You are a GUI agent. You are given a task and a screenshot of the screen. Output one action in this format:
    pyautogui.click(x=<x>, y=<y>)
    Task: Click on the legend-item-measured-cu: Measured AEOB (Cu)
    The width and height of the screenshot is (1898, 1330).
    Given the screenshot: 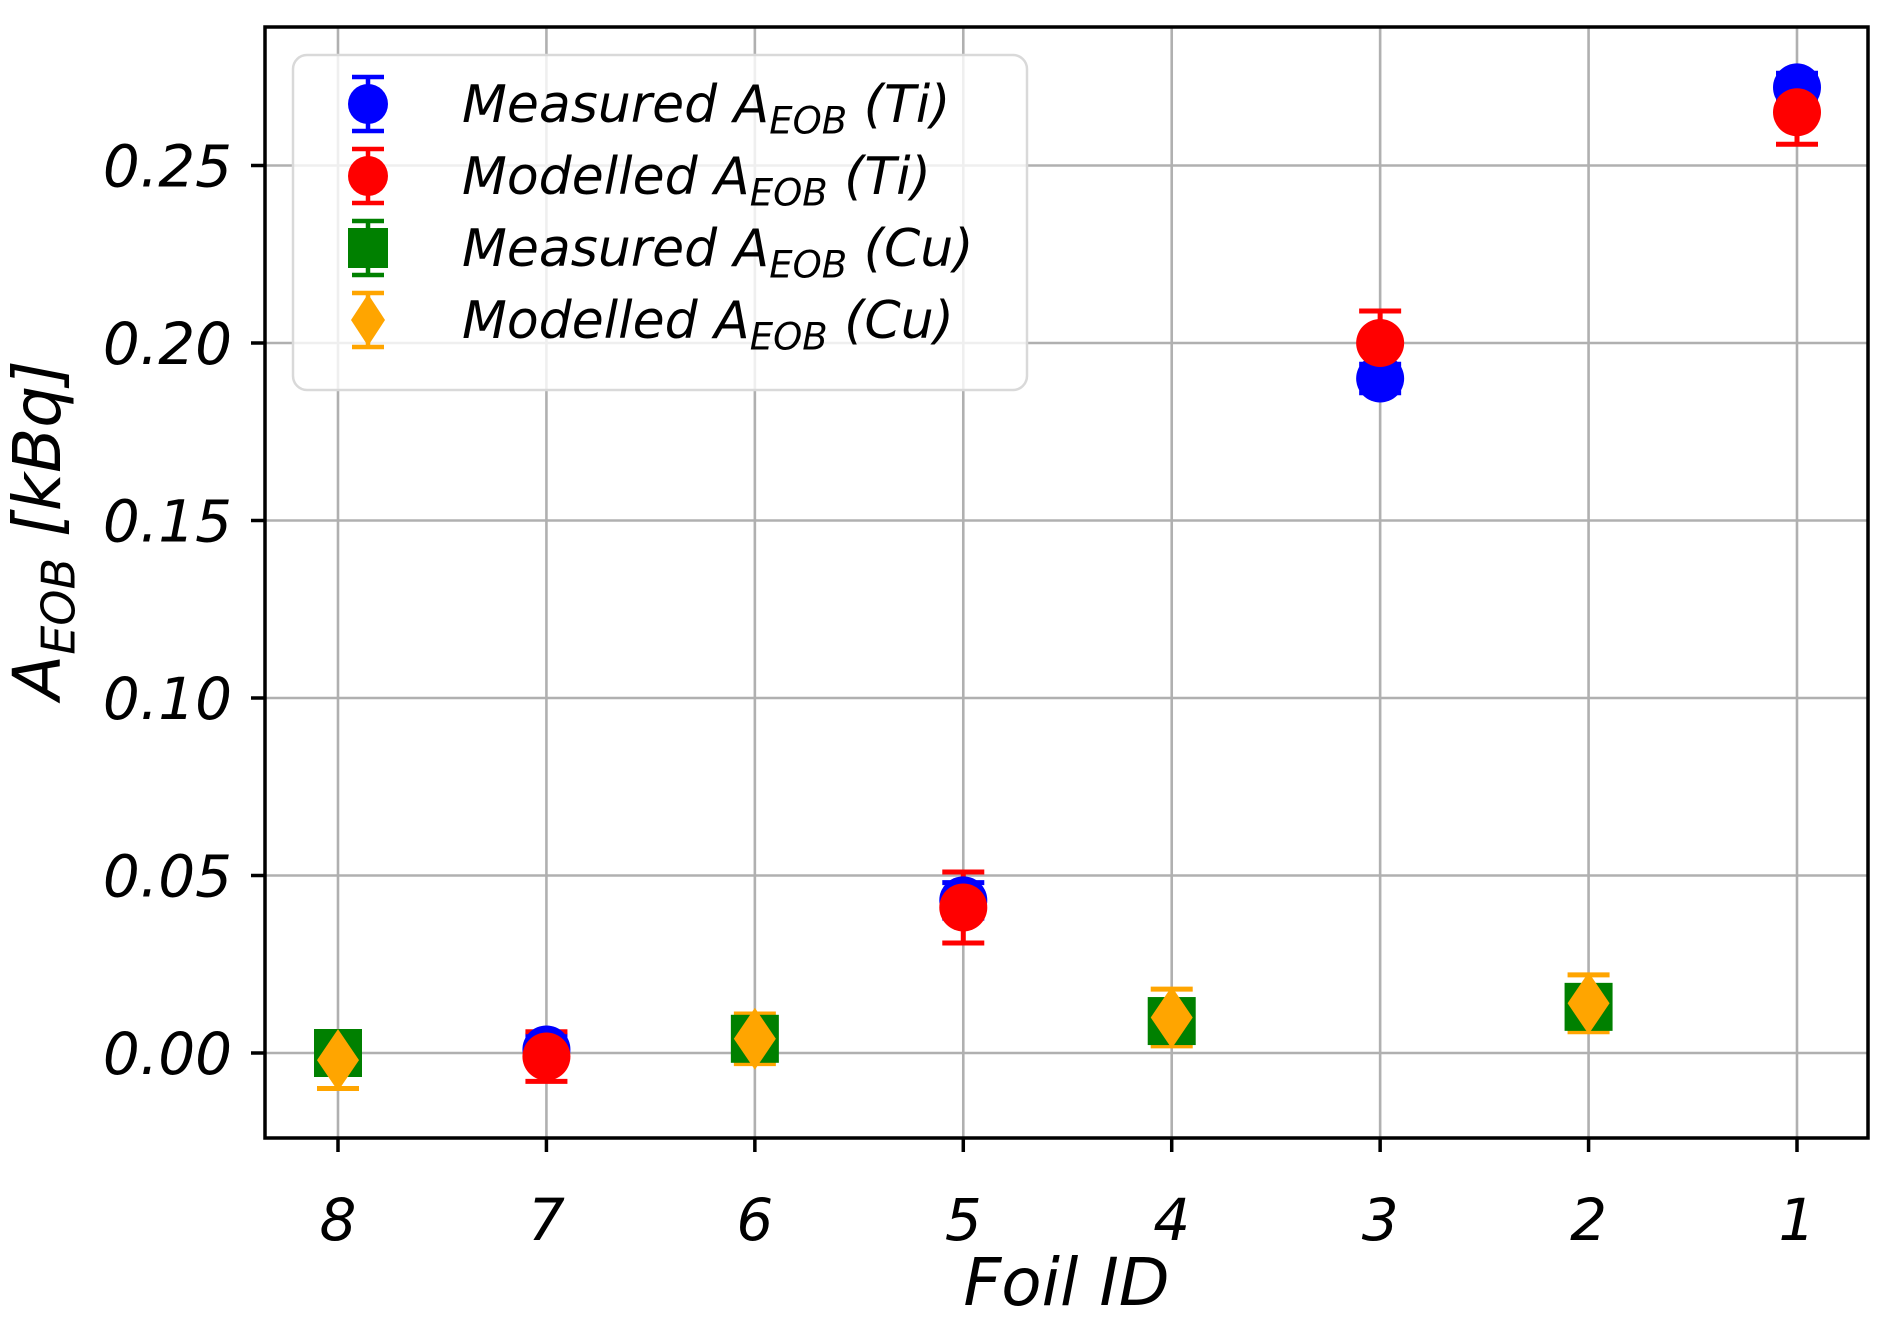 What is the action you would take?
    pyautogui.click(x=661, y=252)
    